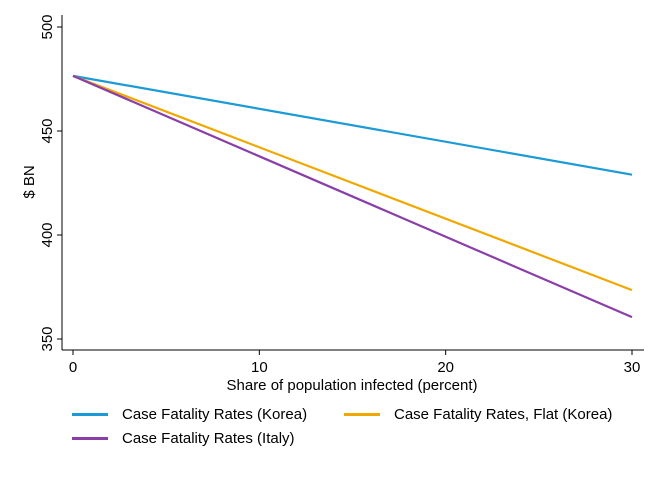 This screenshot has width=660, height=480. I want to click on y-tick-label: 400, so click(47, 234).